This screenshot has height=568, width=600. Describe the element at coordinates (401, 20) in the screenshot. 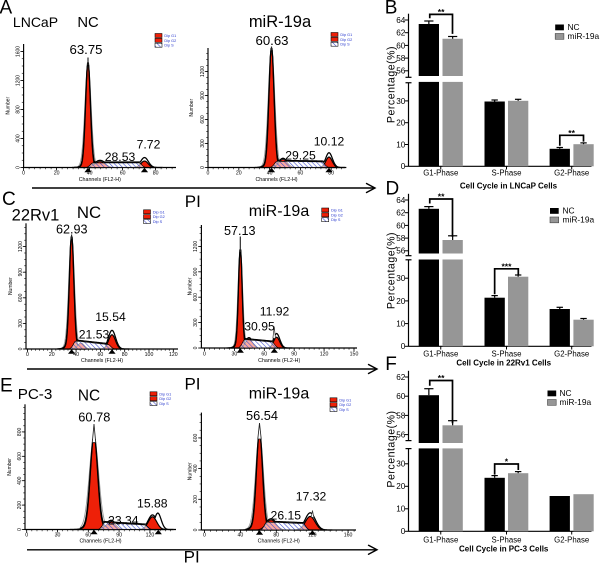

I see `svg-text: 64` at that location.